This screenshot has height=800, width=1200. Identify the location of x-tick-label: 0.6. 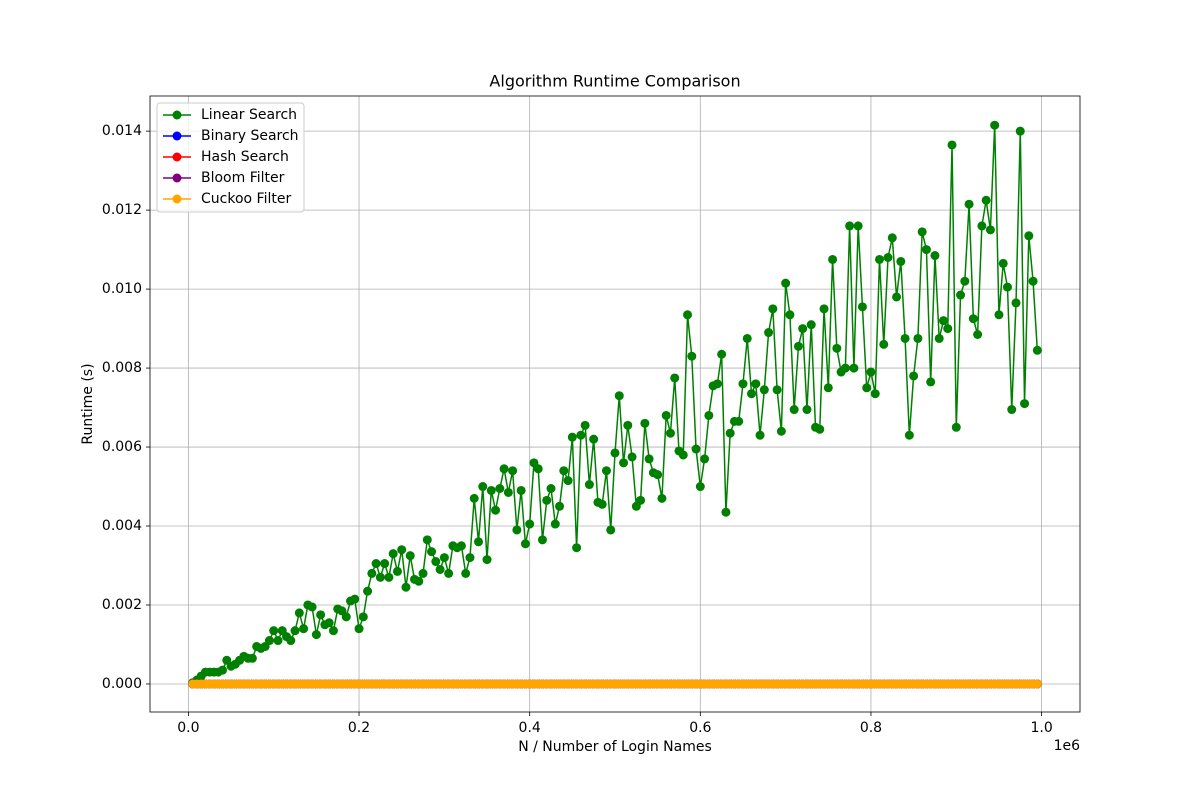
(700, 728).